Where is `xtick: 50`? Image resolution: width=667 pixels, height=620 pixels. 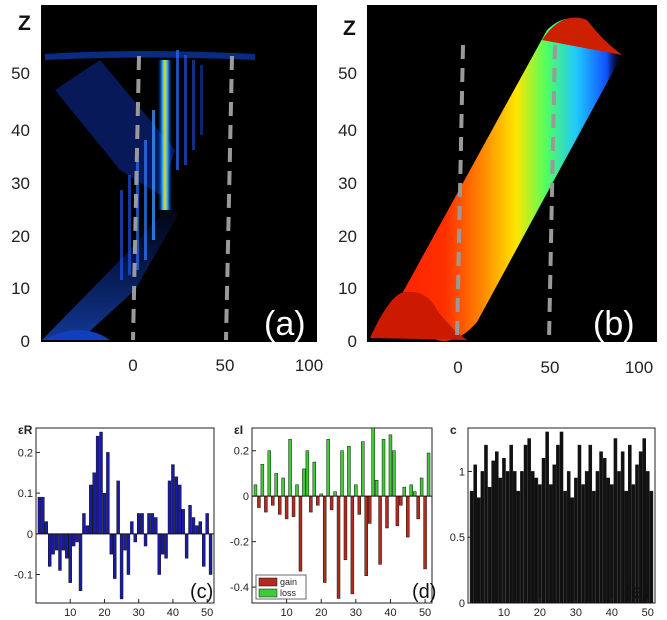 xtick: 50 is located at coordinates (225, 365).